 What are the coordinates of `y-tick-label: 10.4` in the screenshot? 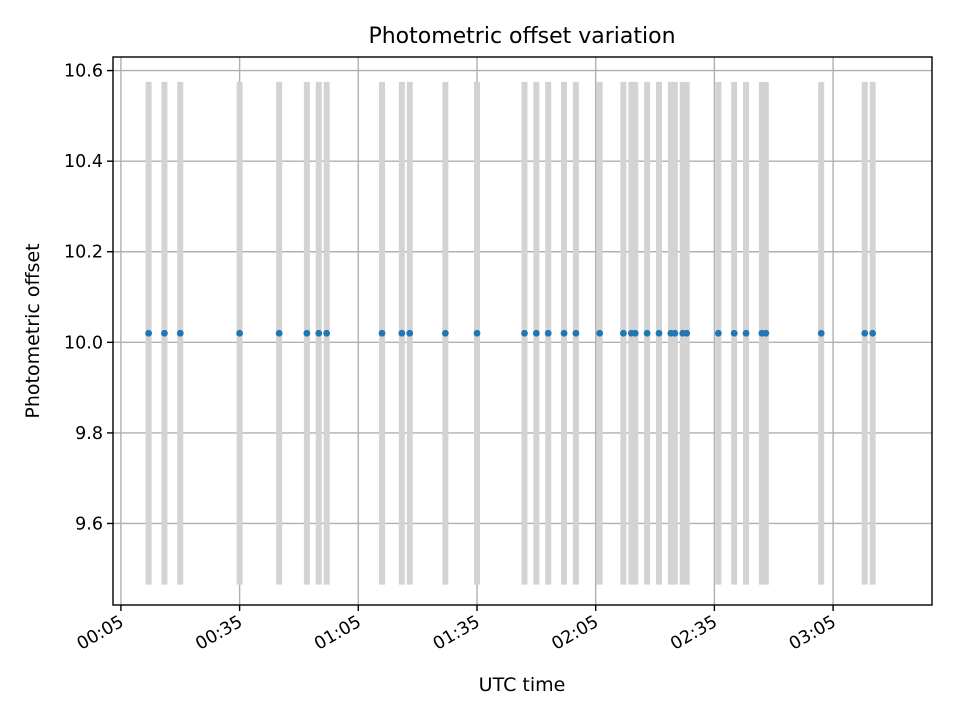 It's located at (83, 162).